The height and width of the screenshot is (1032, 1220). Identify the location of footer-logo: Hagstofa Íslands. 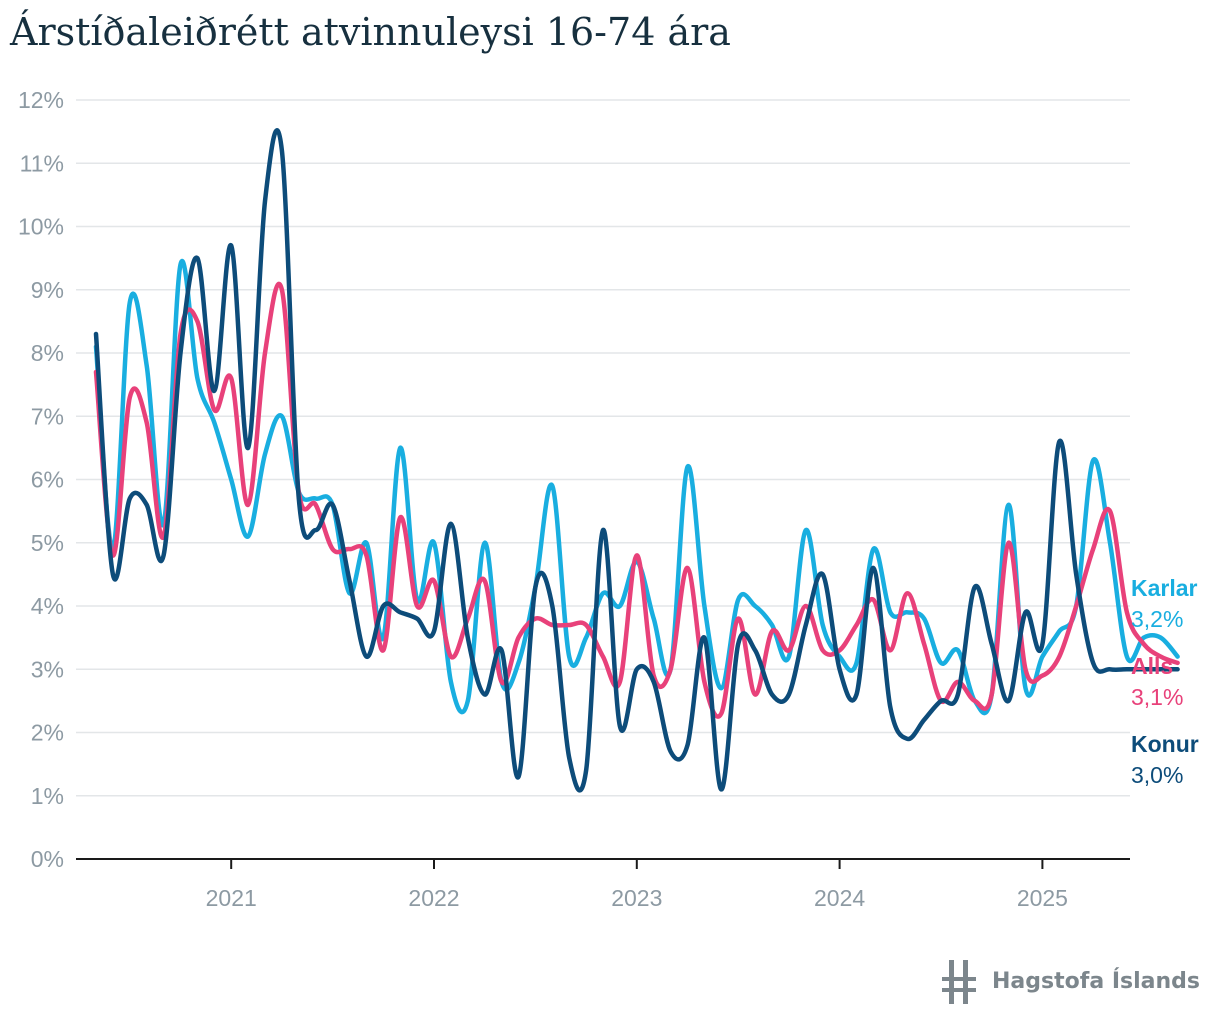
(1070, 981).